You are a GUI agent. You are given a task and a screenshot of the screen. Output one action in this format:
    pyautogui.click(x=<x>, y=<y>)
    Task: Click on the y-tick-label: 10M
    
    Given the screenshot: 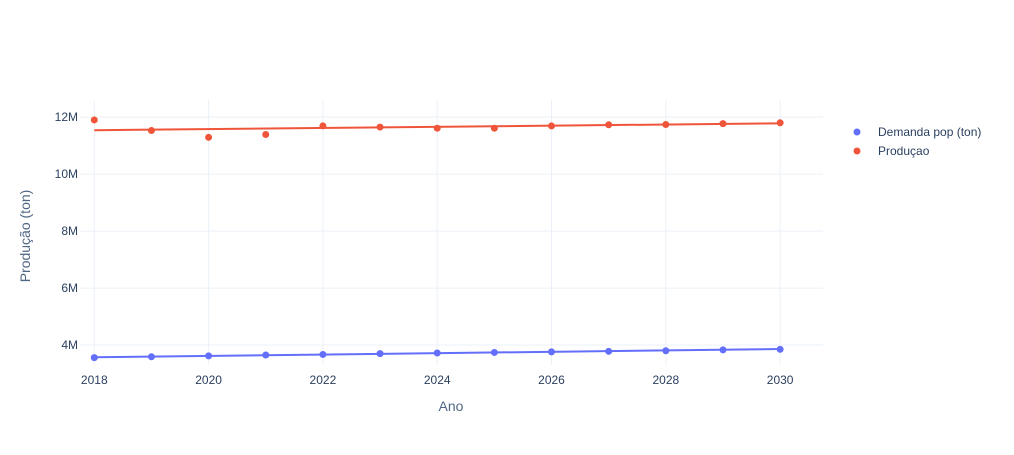 What is the action you would take?
    pyautogui.click(x=66, y=174)
    